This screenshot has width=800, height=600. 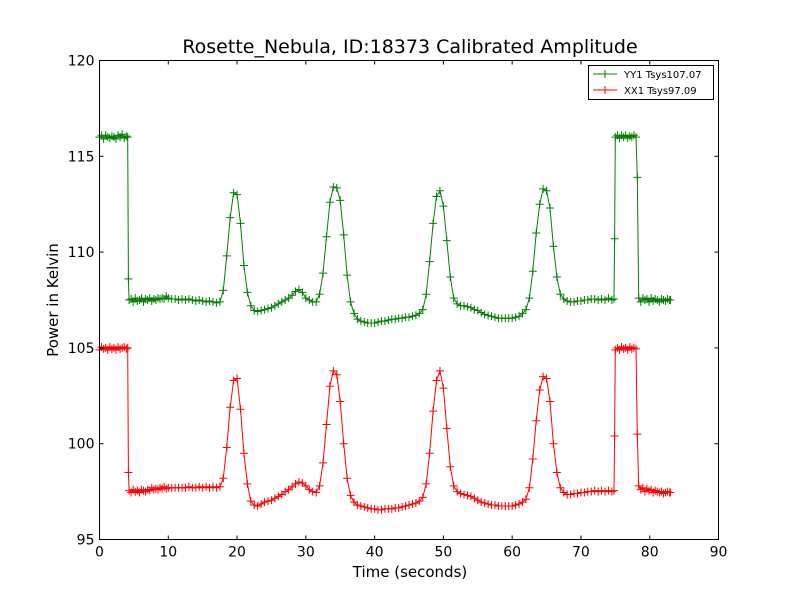 What do you see at coordinates (410, 572) in the screenshot?
I see `x-axis-label: Time (seconds)` at bounding box center [410, 572].